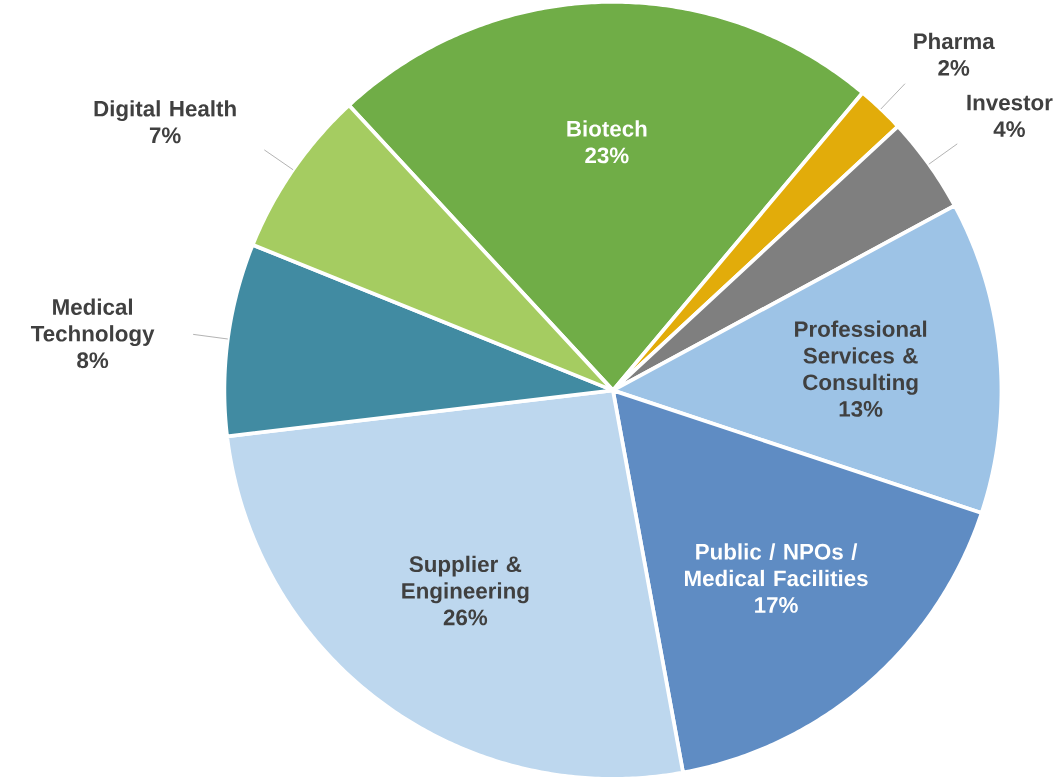 The height and width of the screenshot is (781, 1055). I want to click on slice-label: Investor, so click(1010, 102).